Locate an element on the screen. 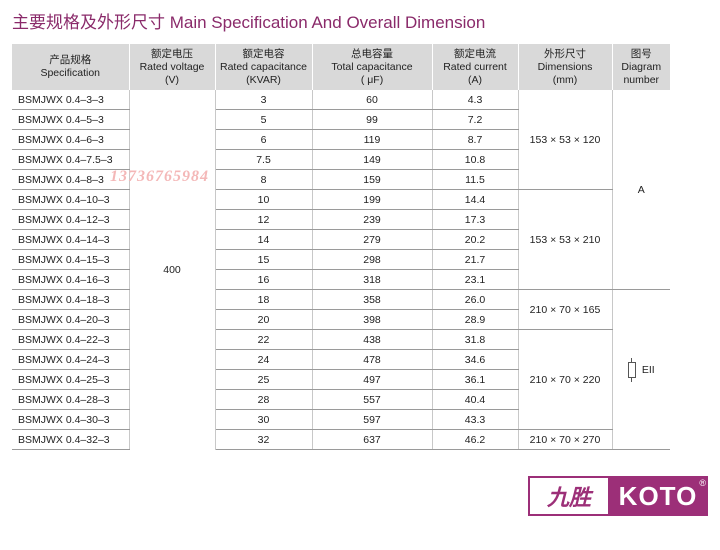  table-row: BSMJWX 0.4–8–3 8 159 11.5 is located at coordinates (341, 179).